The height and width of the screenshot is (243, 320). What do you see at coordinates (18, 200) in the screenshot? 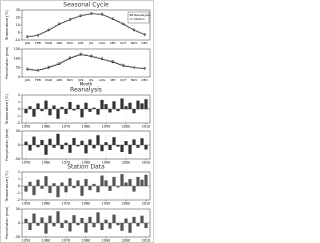
I see `y-tick-label: -2` at bounding box center [18, 200].